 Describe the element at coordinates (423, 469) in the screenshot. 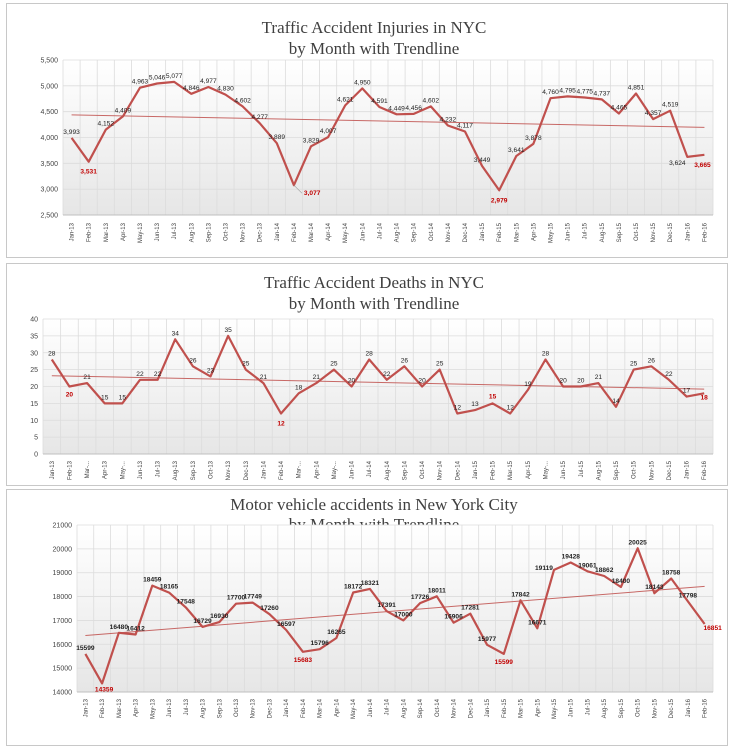

I see `x-tick-label: Oct-14` at that location.